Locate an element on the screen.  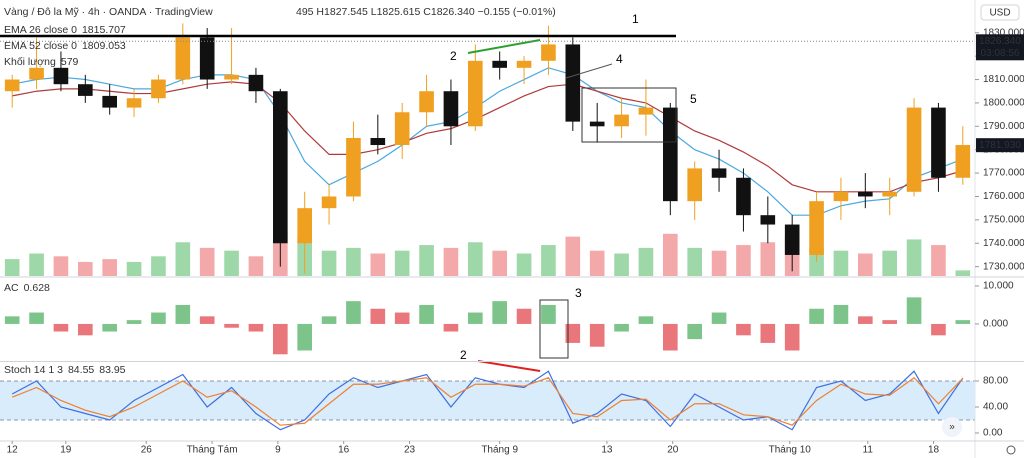
y-tick-label: 40.00 is located at coordinates (995, 407).